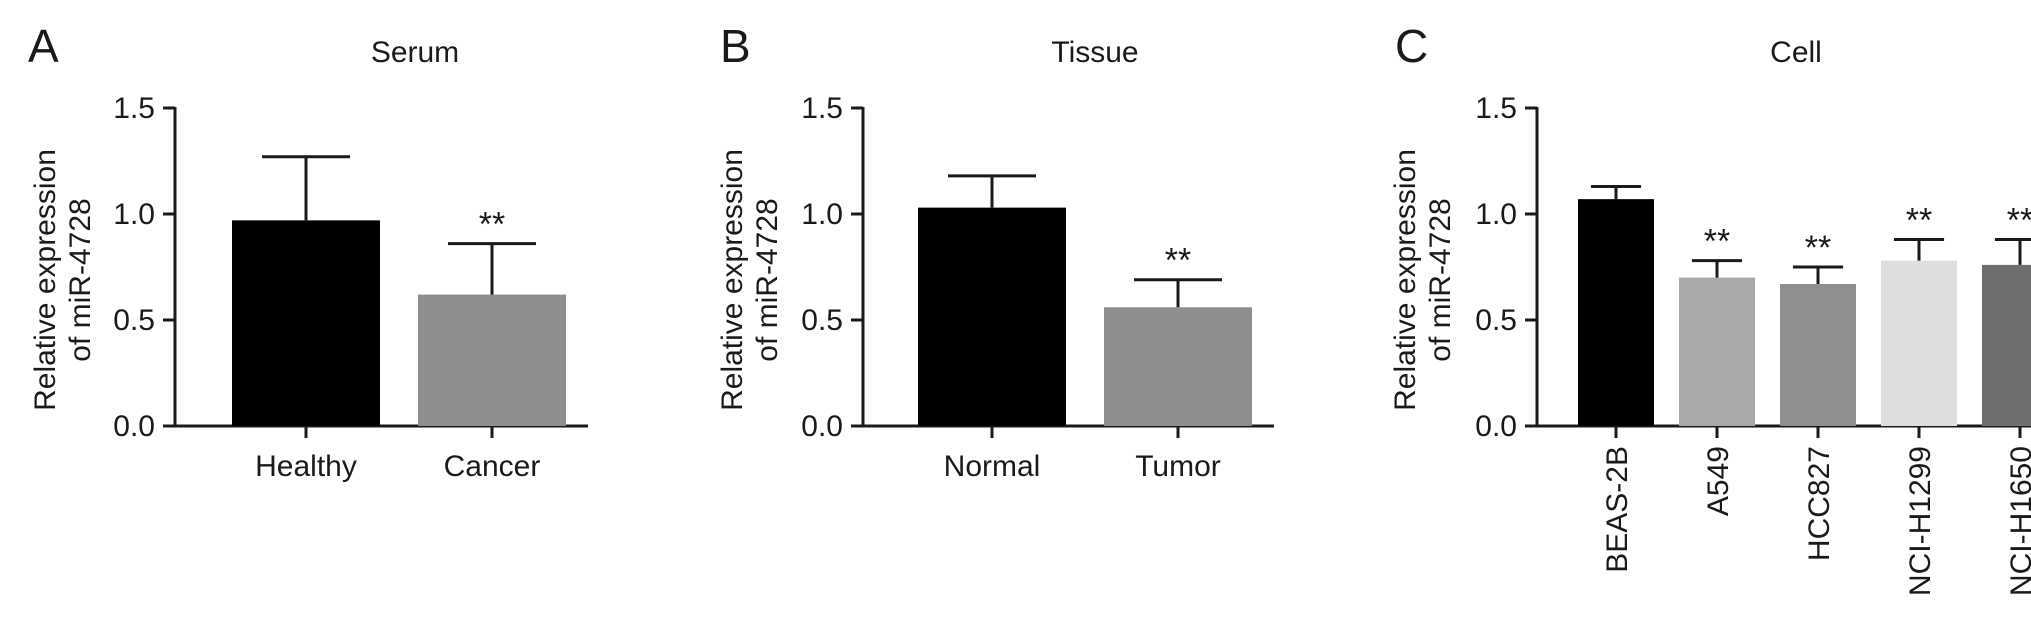 The image size is (2031, 624). I want to click on x-category-label: Cancer, so click(492, 466).